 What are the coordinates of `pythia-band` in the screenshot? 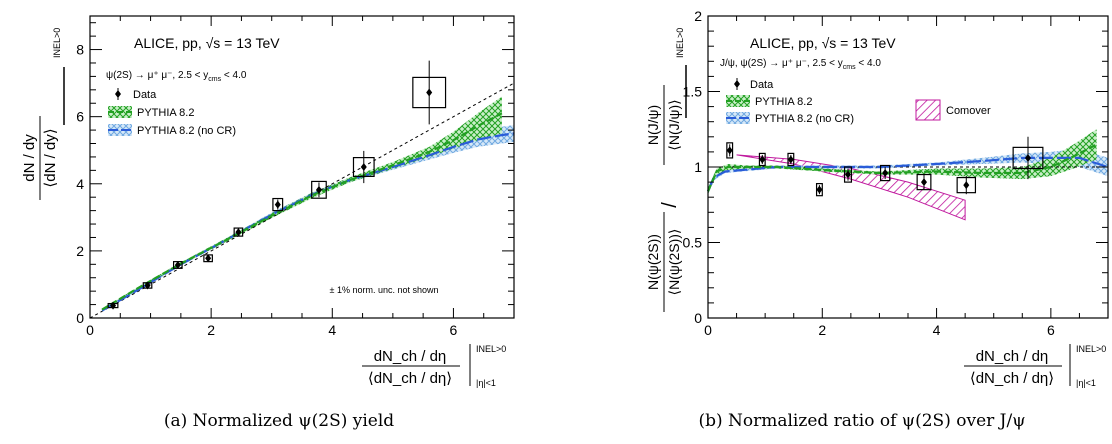 It's located at (902, 162).